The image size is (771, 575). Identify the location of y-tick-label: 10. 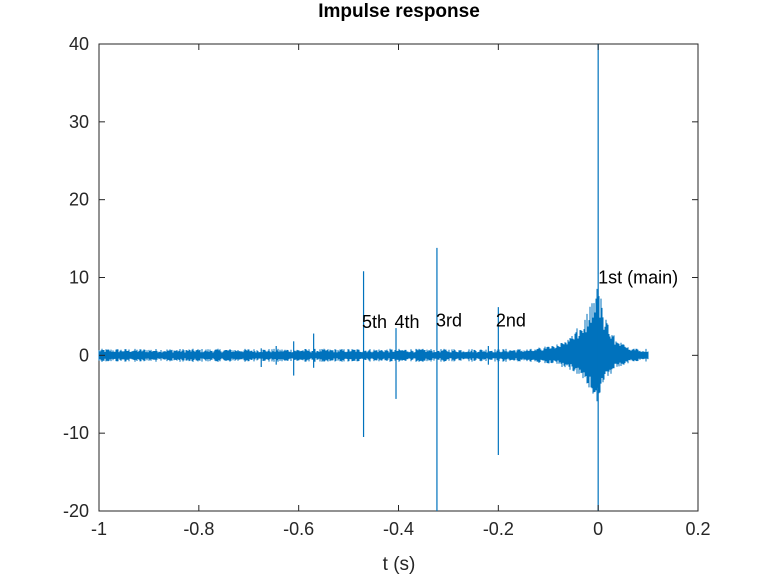
(79, 278).